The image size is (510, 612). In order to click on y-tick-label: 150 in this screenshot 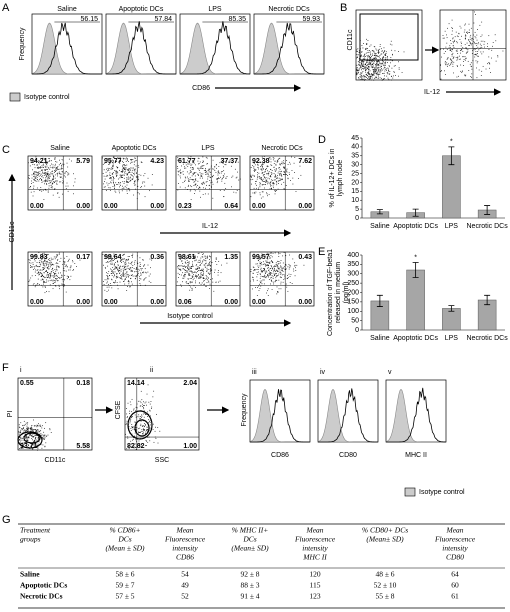, I will do `click(353, 302)`.